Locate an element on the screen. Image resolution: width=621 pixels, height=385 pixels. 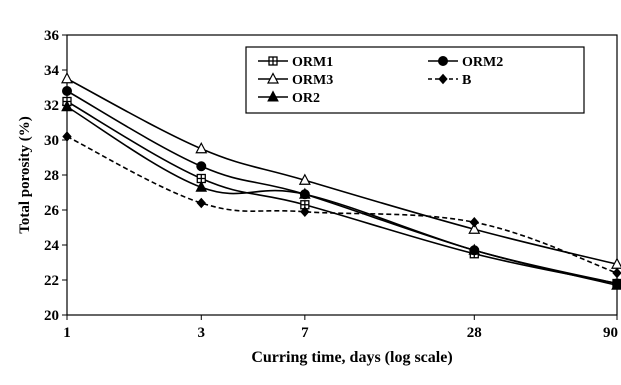
x-axis: 1 3 7 28 90 is located at coordinates (340, 328).